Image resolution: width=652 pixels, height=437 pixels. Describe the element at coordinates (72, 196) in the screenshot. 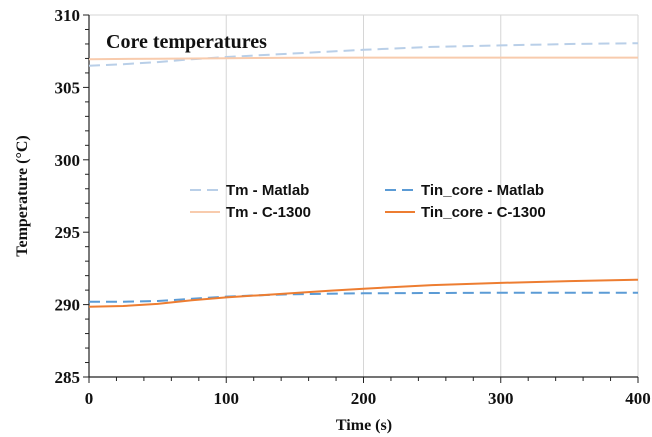

I see `y-axis-ticks: 285 290 295 300 305 310` at that location.